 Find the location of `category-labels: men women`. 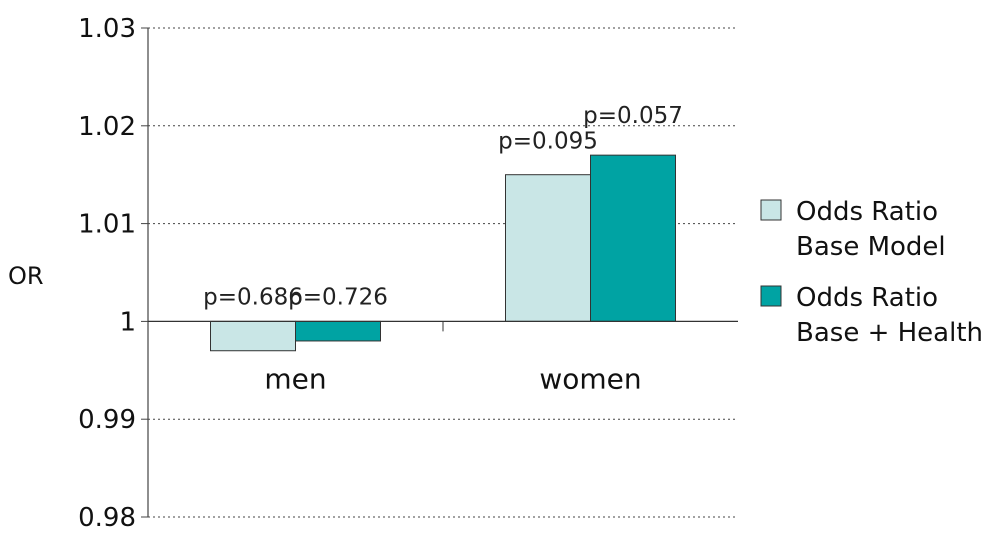

category-labels: men women is located at coordinates (452, 378).